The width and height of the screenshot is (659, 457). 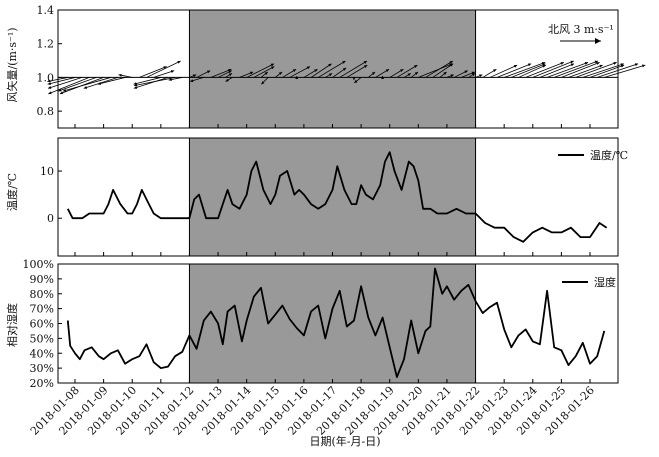 I want to click on y-tick-label: 30%, so click(x=42, y=368).